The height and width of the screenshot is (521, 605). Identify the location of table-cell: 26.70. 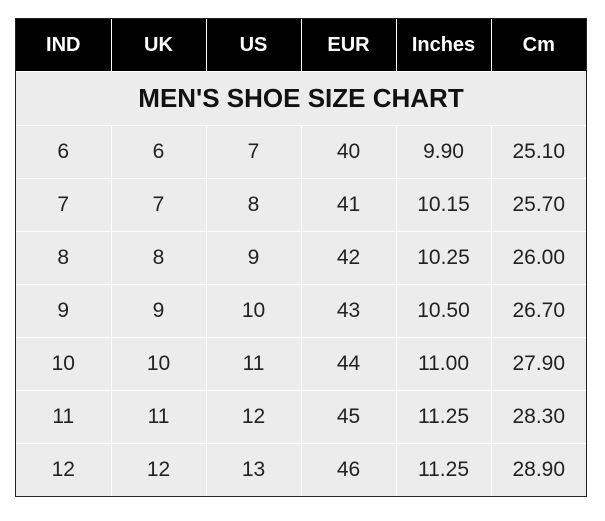
(538, 311).